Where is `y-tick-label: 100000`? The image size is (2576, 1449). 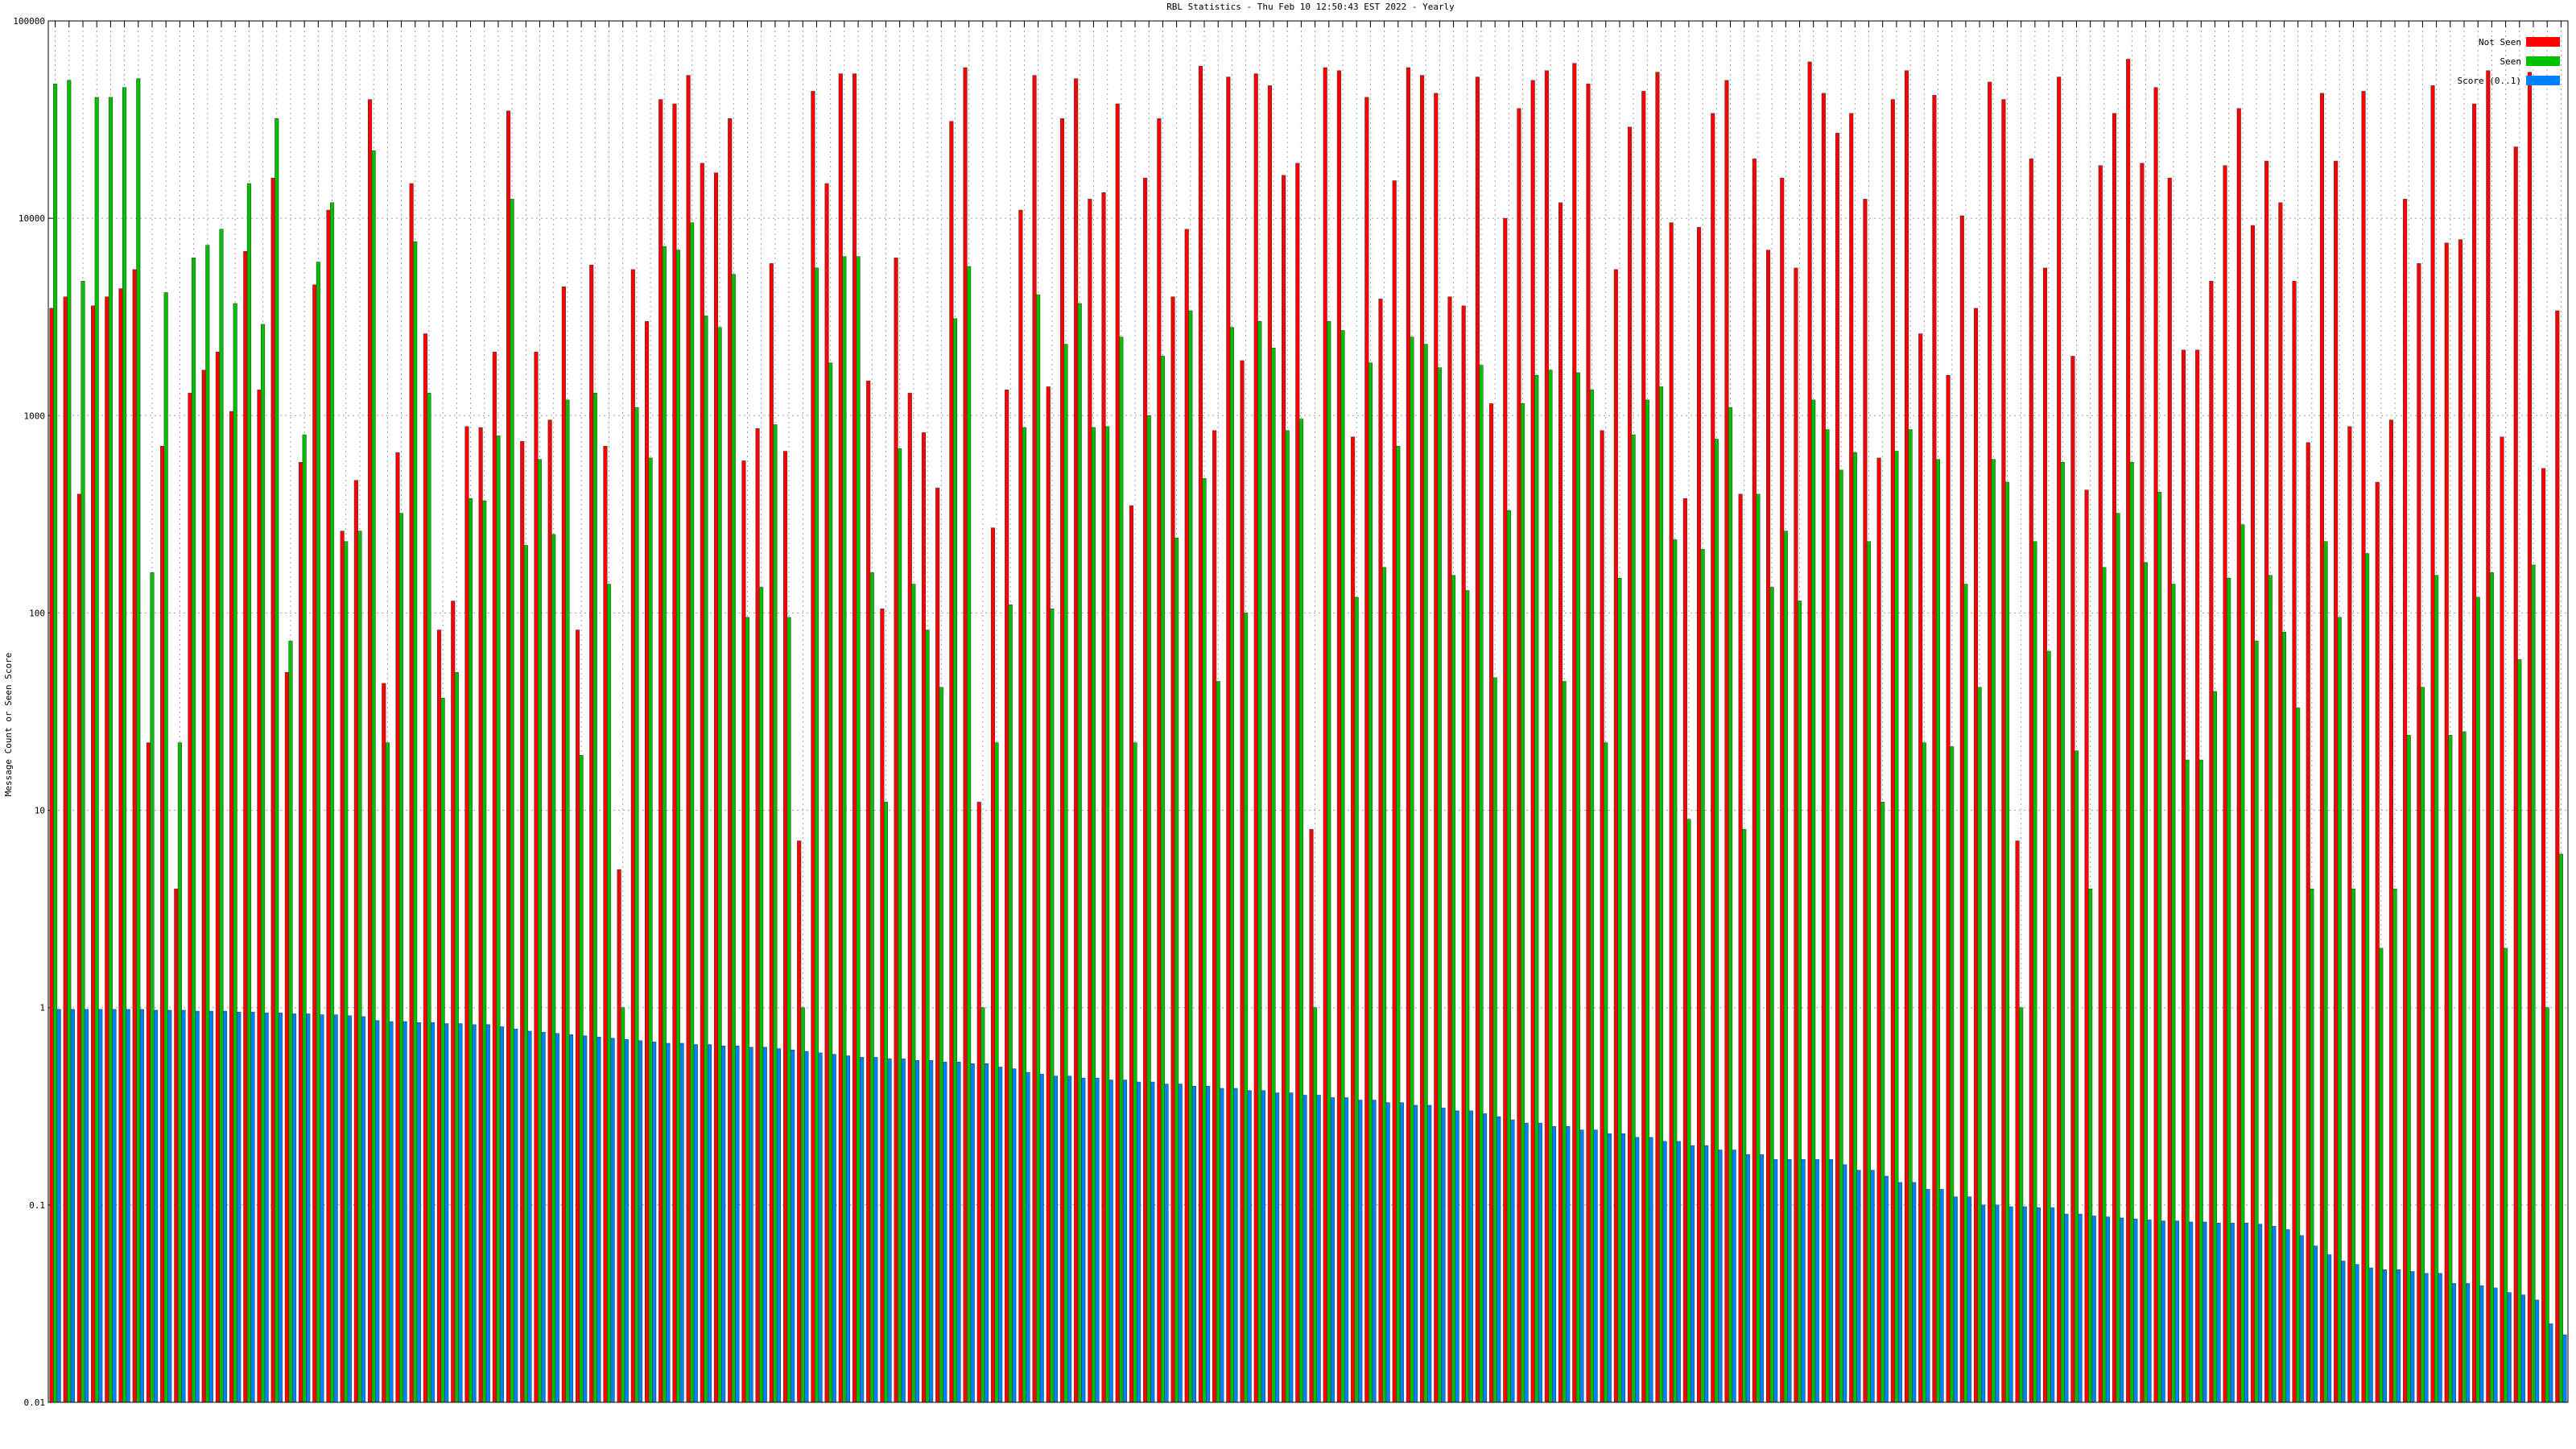 y-tick-label: 100000 is located at coordinates (29, 21).